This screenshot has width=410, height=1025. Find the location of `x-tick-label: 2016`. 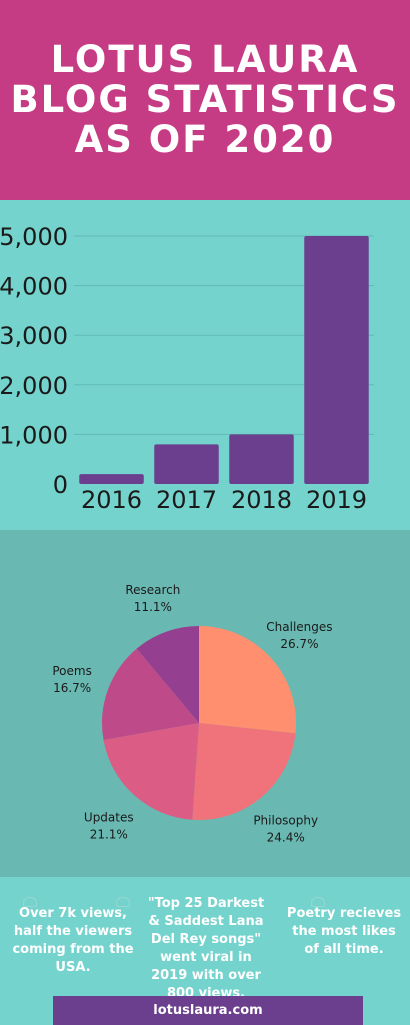

x-tick-label: 2016 is located at coordinates (111, 500).